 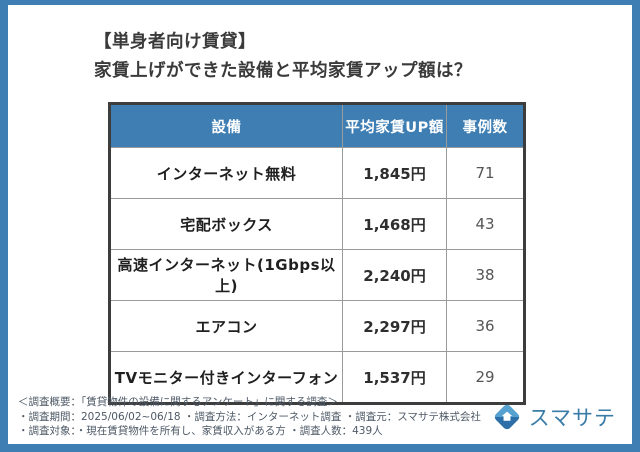 What do you see at coordinates (485, 275) in the screenshot?
I see `cases-cell: 38` at bounding box center [485, 275].